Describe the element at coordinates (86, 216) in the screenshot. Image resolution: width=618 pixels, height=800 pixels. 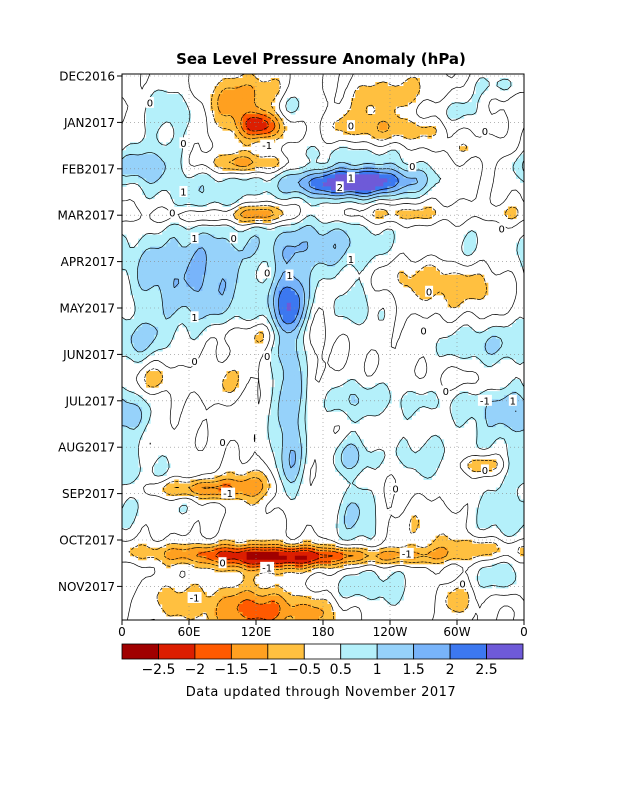
I see `y-tick-label: MAR2017` at that location.